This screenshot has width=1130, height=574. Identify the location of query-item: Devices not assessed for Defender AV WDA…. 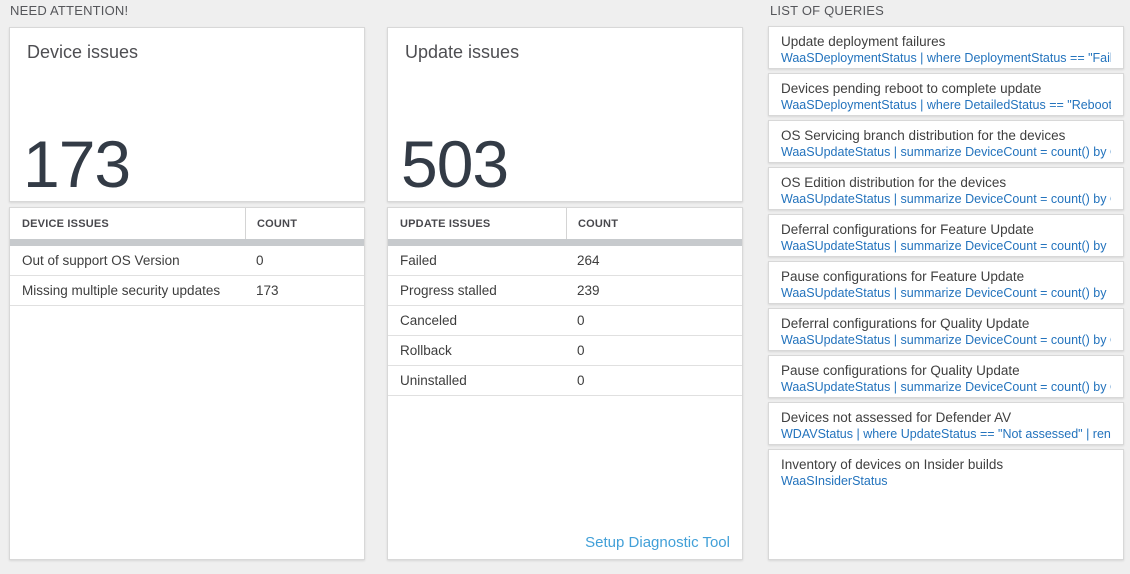
(946, 423).